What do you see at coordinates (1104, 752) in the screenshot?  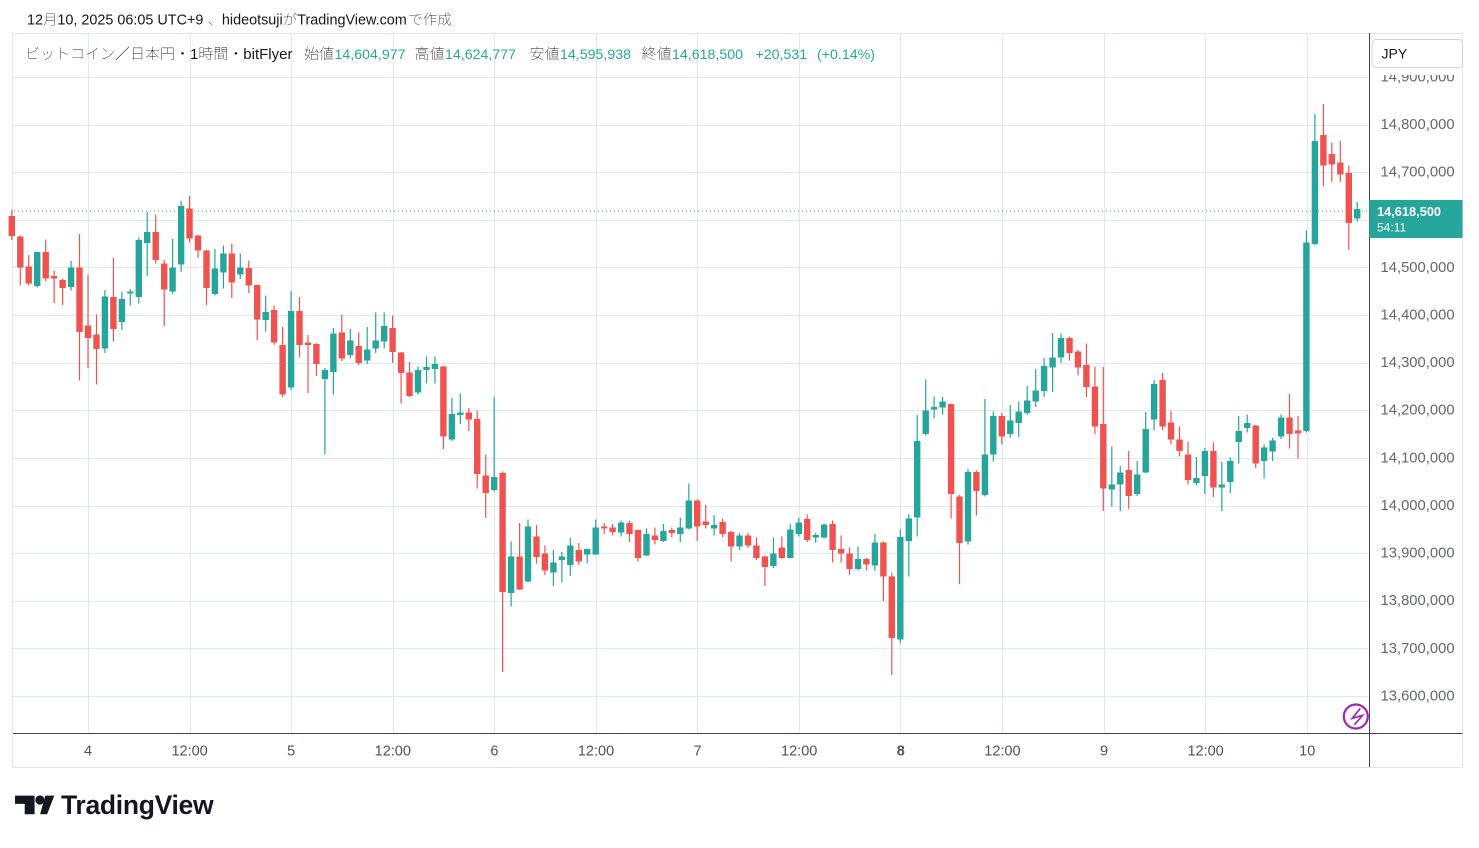 I see `svg-text: 9` at bounding box center [1104, 752].